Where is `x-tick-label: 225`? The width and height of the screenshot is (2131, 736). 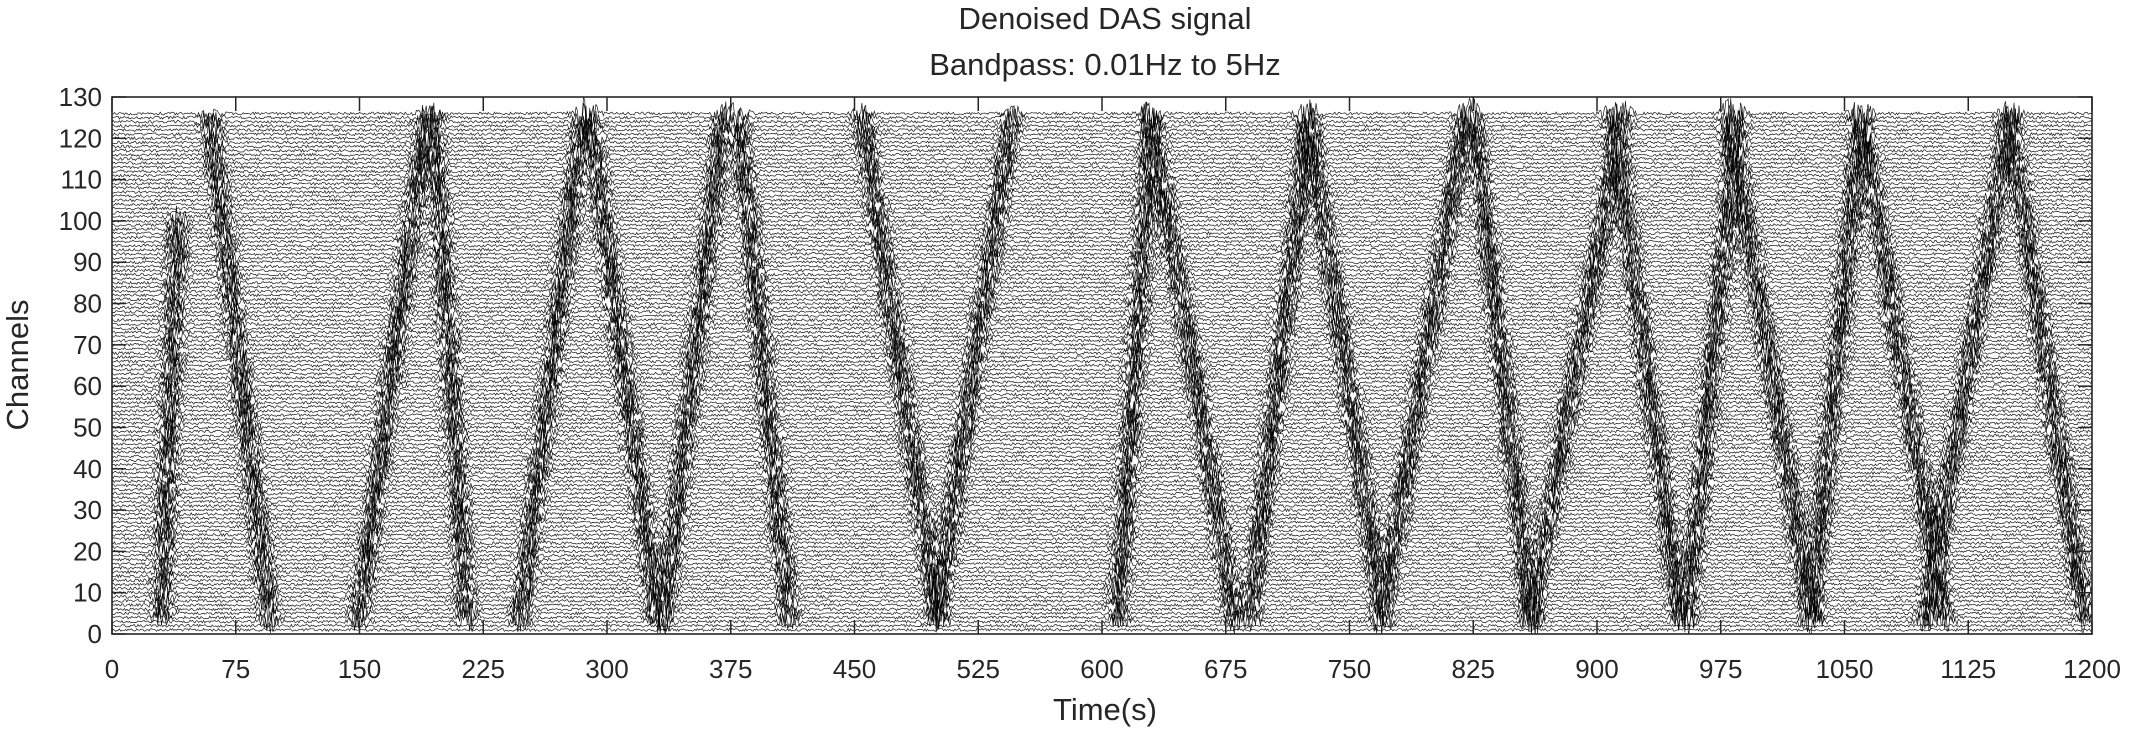 x-tick-label: 225 is located at coordinates (483, 669).